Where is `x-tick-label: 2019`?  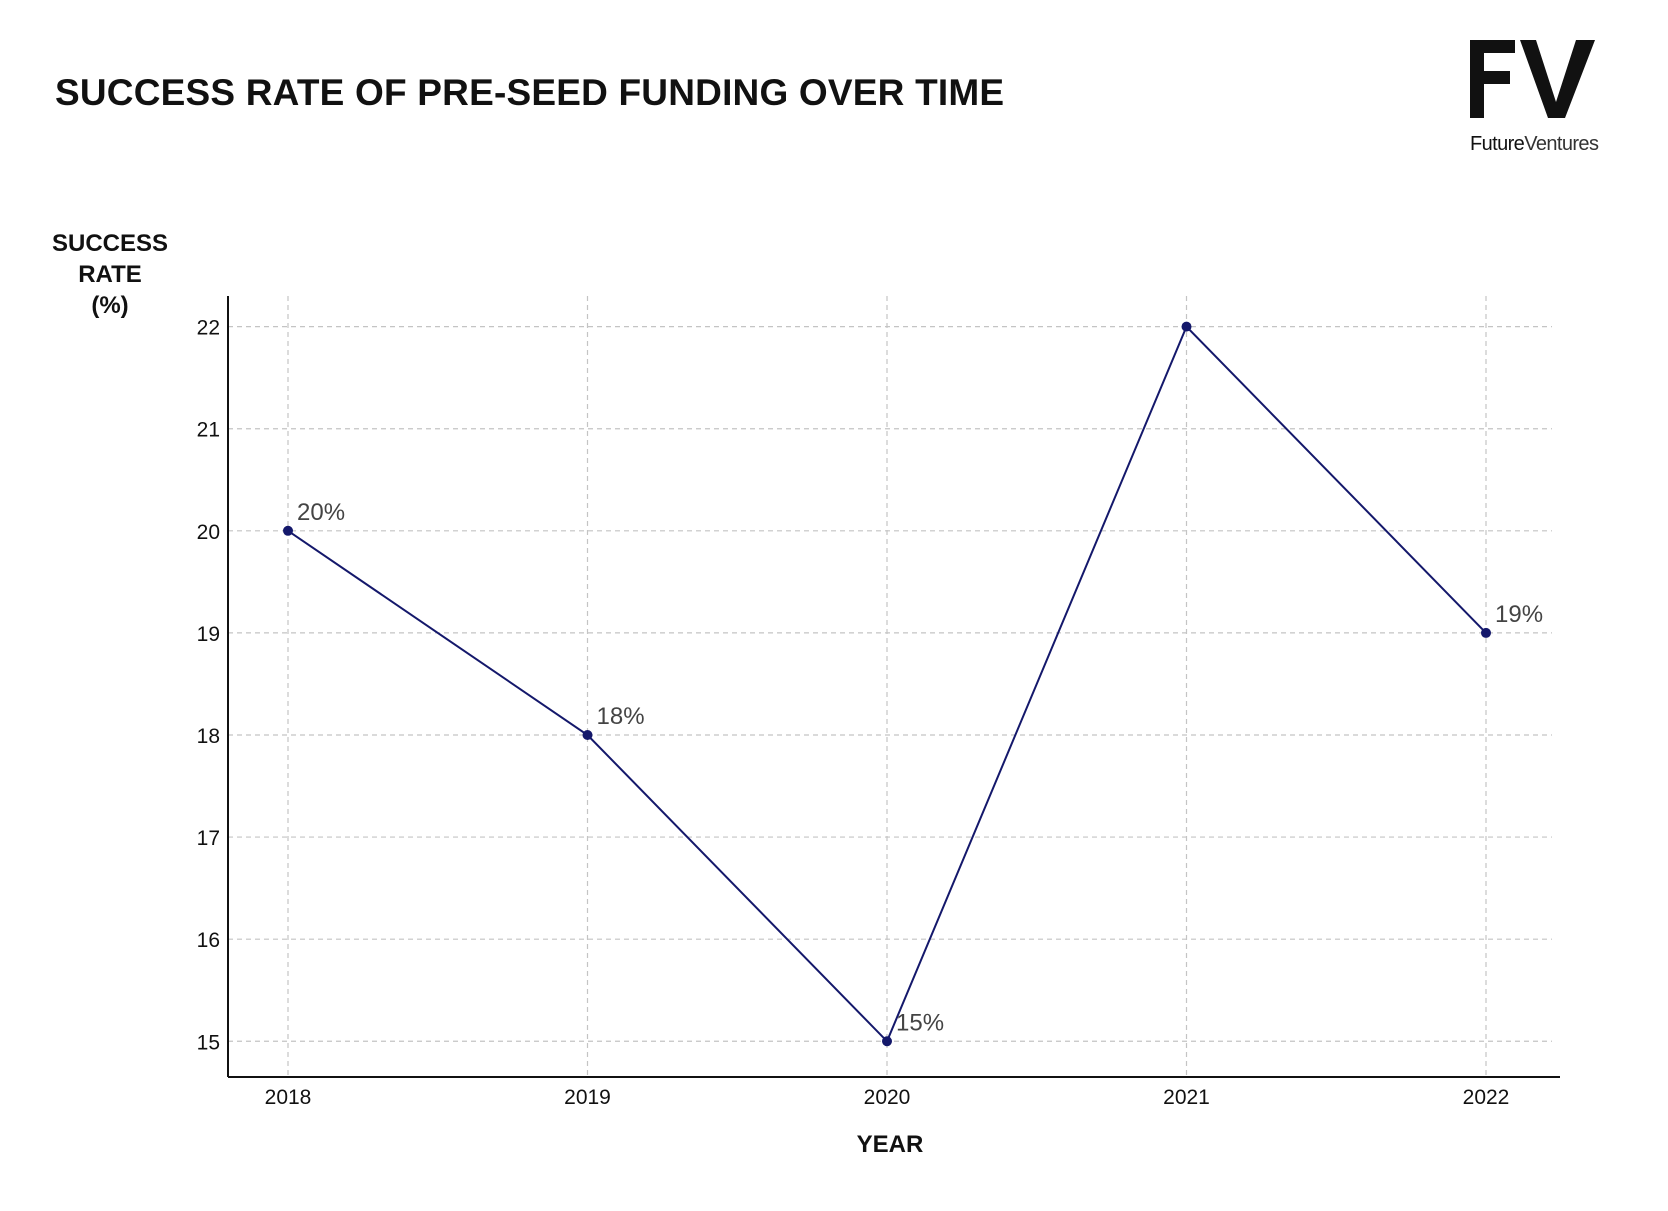 x-tick-label: 2019 is located at coordinates (587, 1097).